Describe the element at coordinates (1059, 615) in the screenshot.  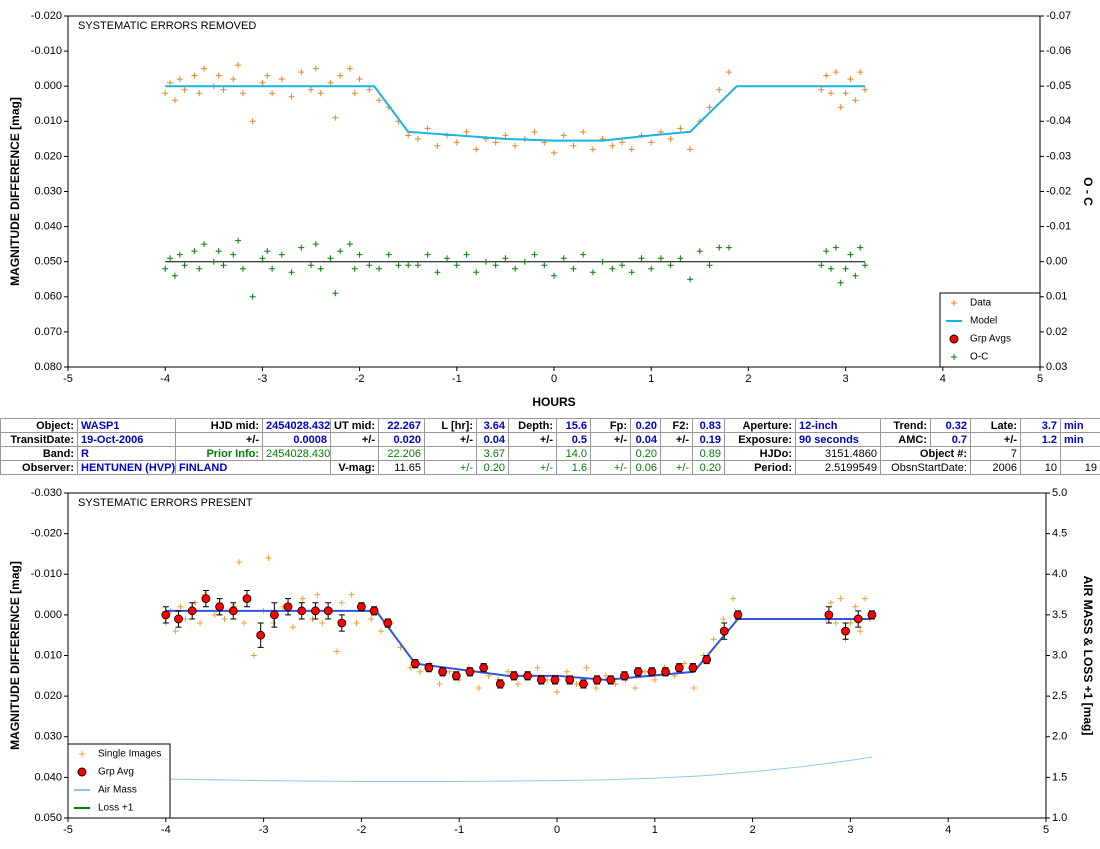
I see `y2-tick-label: 3.5` at that location.